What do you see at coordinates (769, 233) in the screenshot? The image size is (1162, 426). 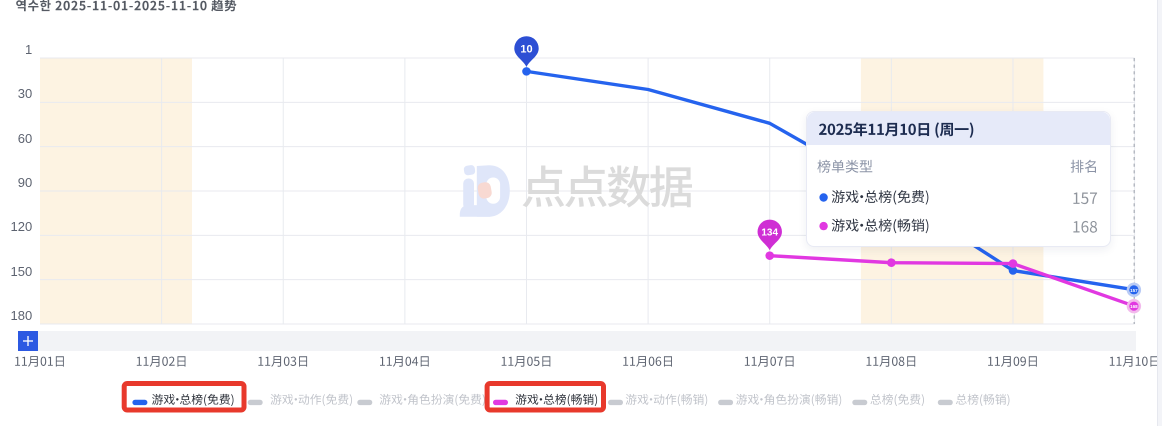 I see `svg-text: 134` at bounding box center [769, 233].